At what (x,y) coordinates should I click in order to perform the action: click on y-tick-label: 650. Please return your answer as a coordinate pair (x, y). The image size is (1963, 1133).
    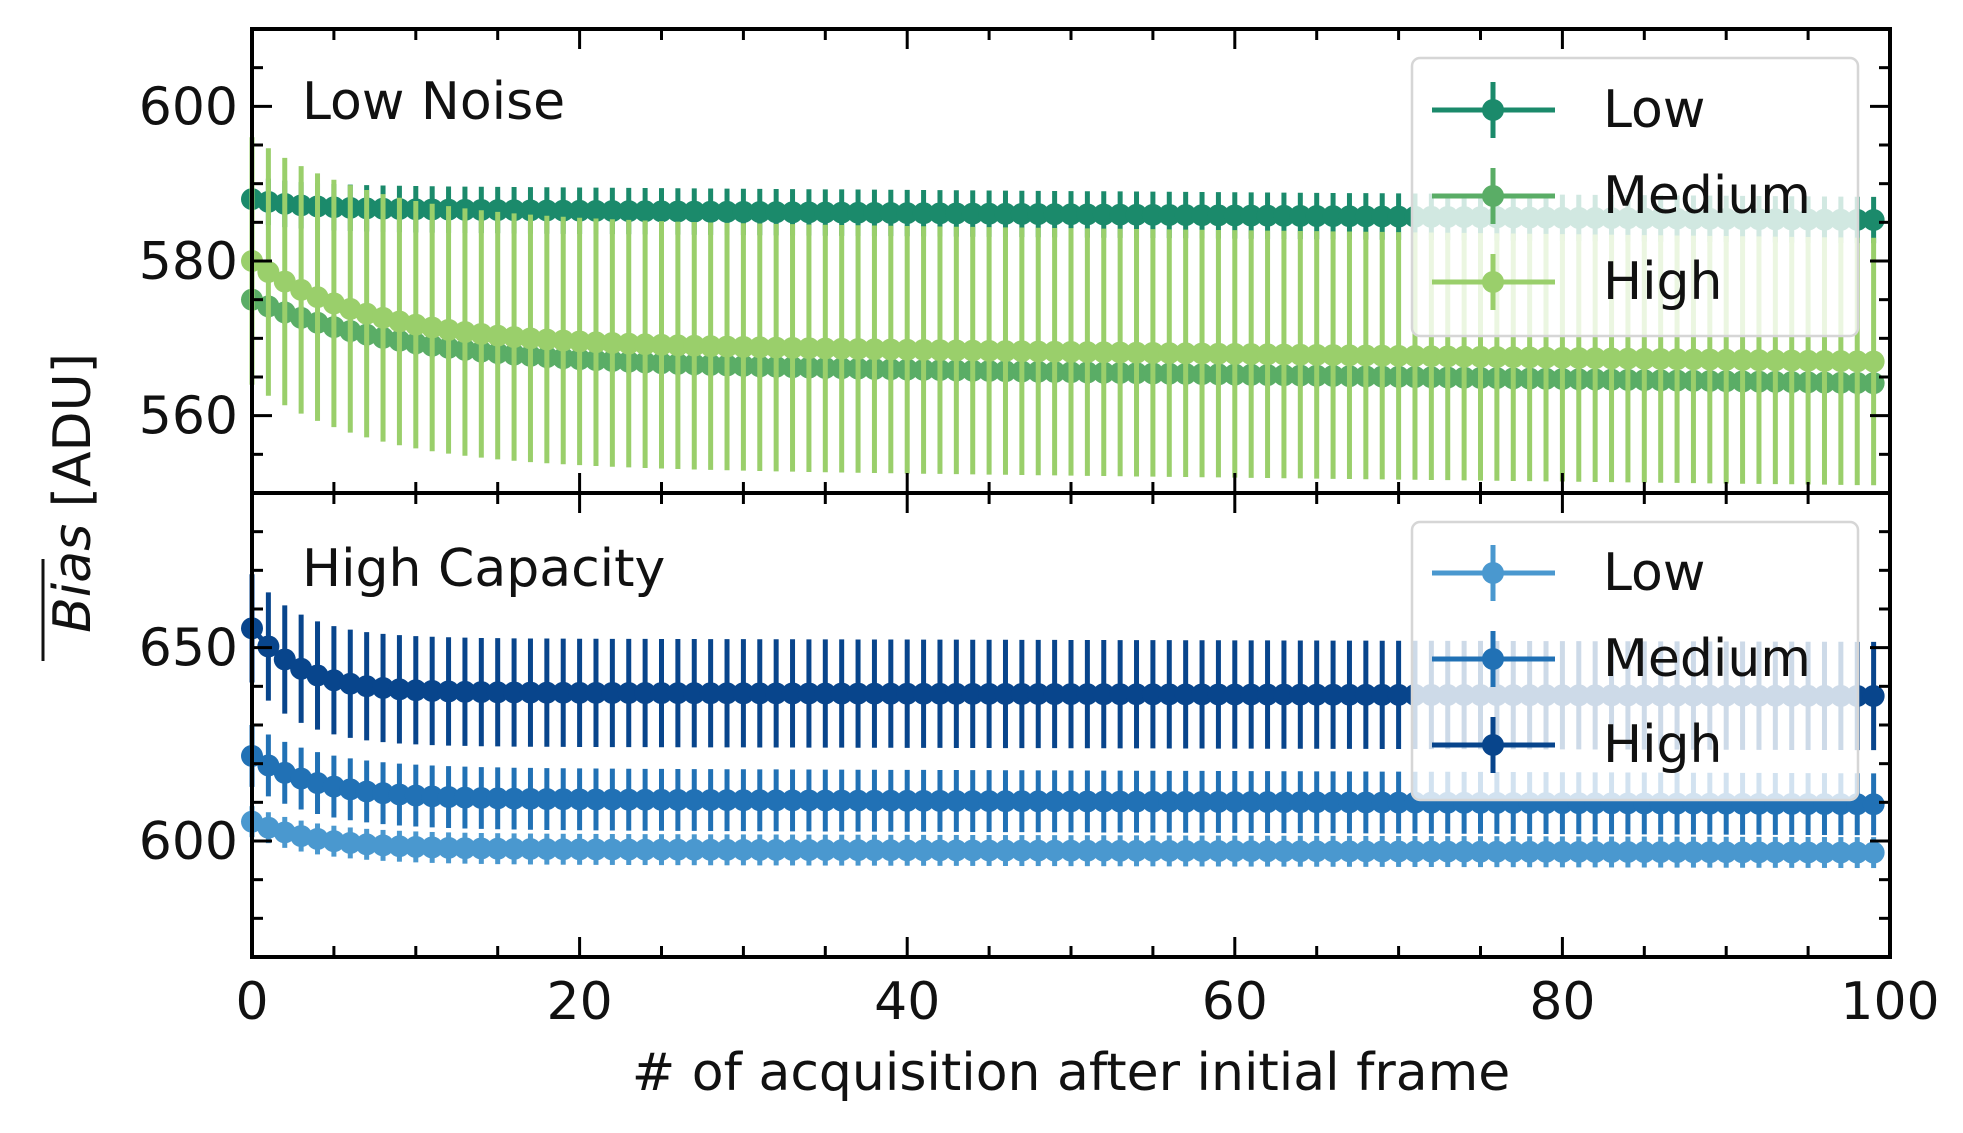
    Looking at the image, I should click on (188, 649).